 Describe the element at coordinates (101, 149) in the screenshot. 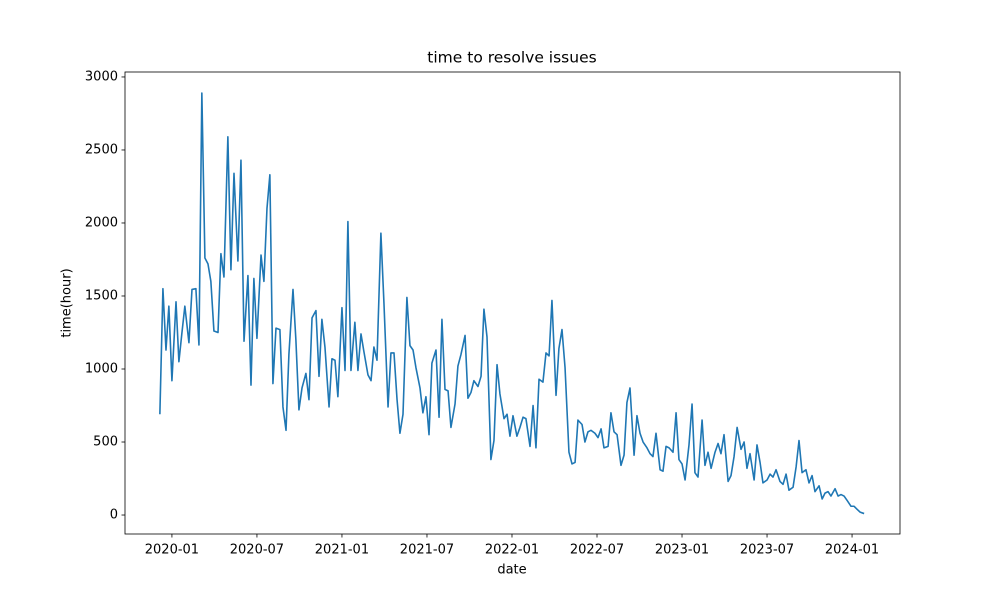

I see `y-tick-label: 2500` at that location.